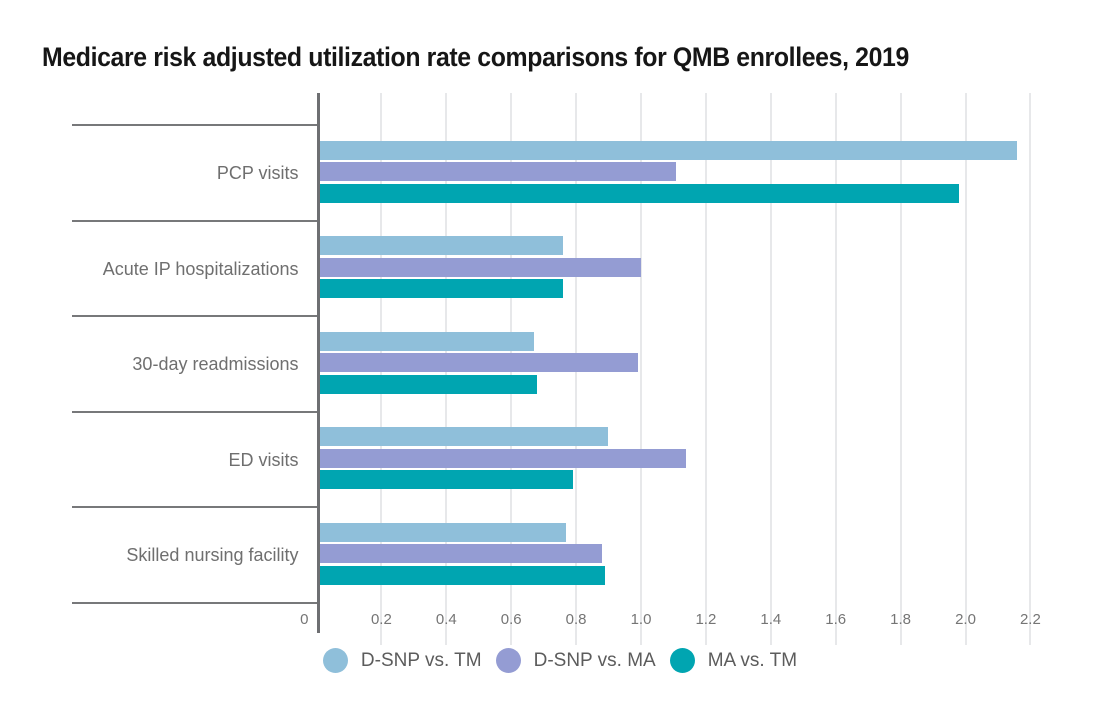 Image resolution: width=1120 pixels, height=728 pixels. What do you see at coordinates (212, 555) in the screenshot?
I see `category-label: Skilled nursing facility` at bounding box center [212, 555].